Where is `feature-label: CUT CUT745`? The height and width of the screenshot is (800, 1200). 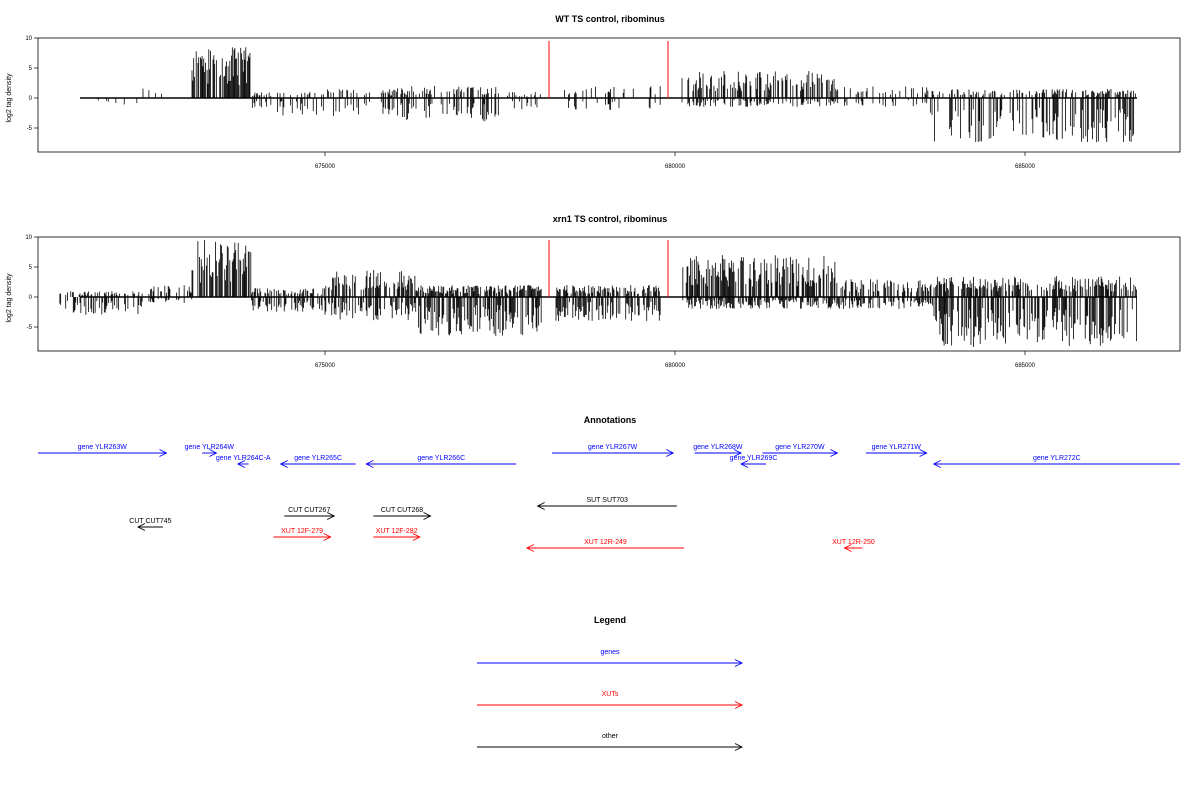 feature-label: CUT CUT745 is located at coordinates (150, 521).